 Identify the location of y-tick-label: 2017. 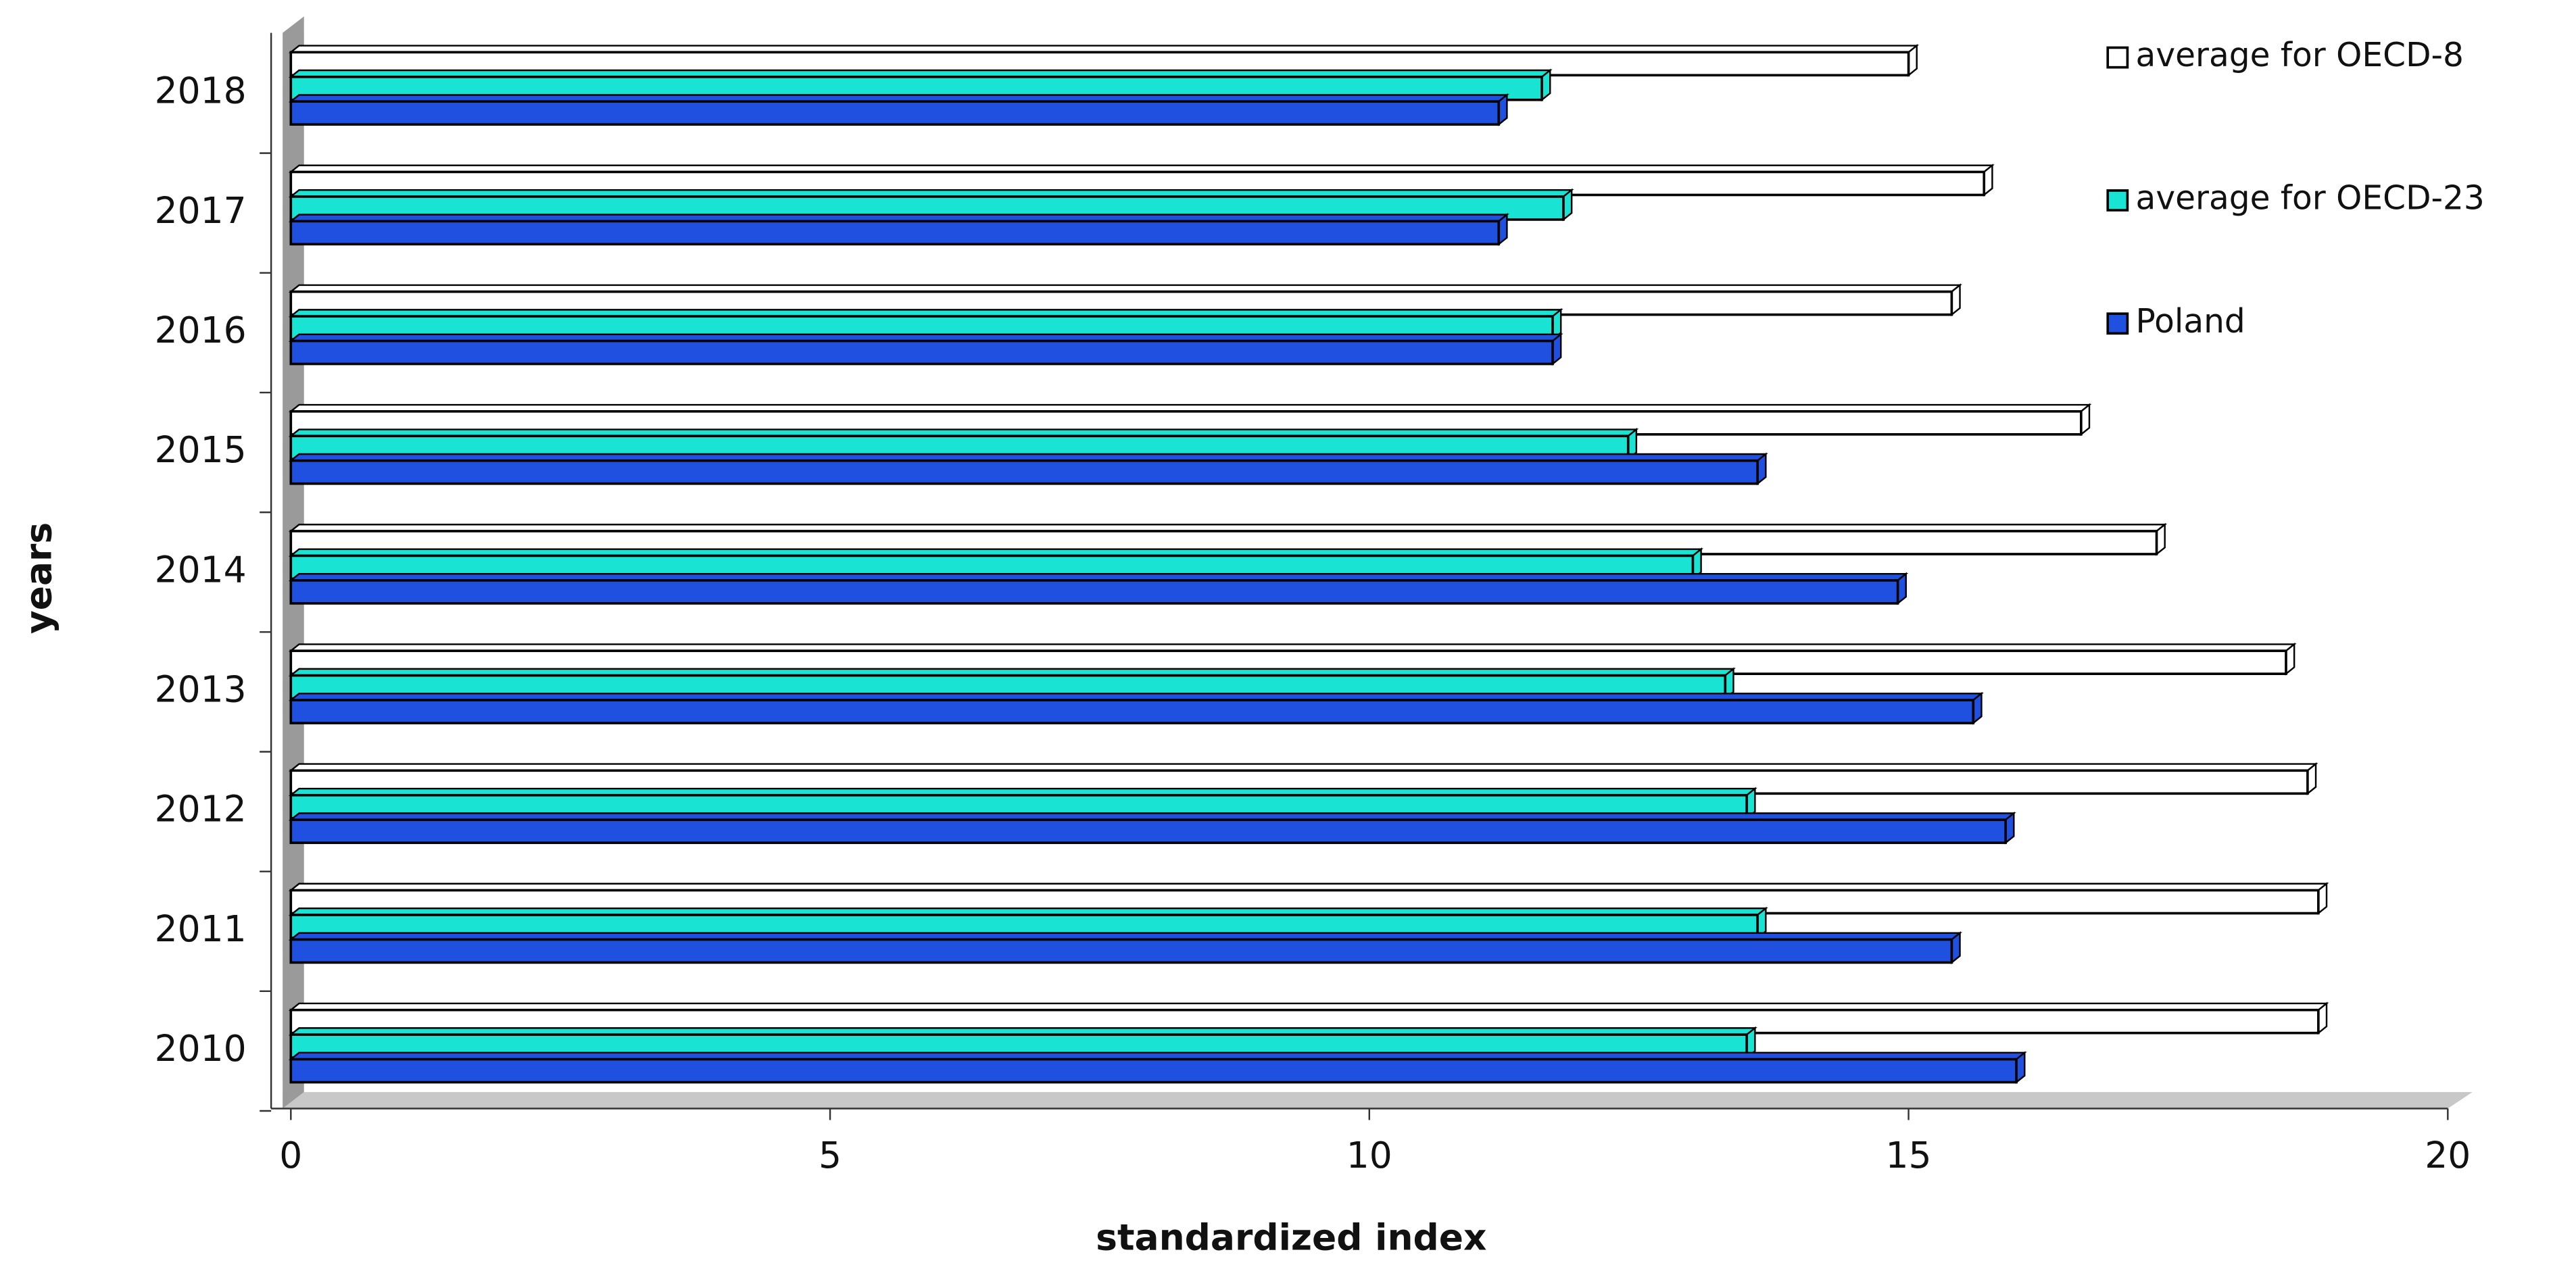
(201, 210).